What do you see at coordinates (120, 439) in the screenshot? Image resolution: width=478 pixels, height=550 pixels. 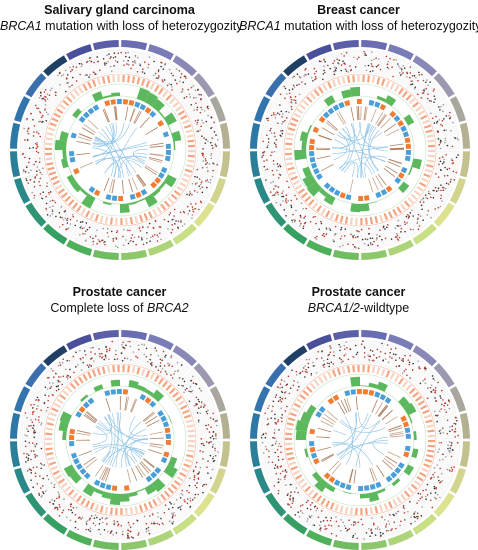 I see `sv-link` at bounding box center [120, 439].